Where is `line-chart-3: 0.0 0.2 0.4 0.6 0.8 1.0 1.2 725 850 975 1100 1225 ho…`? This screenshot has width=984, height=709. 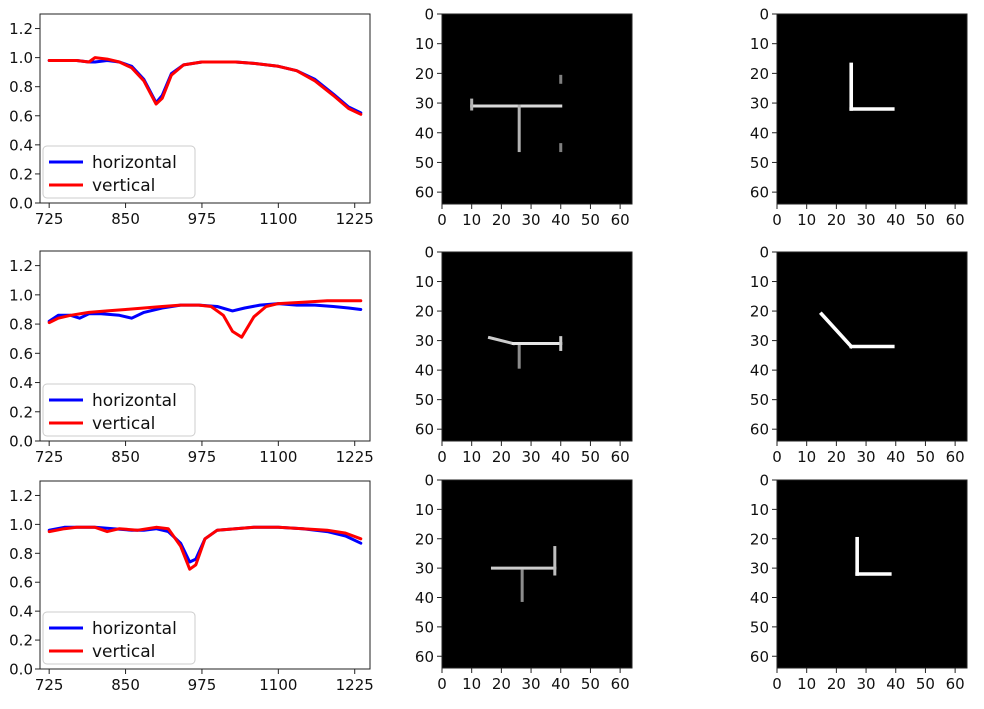
line-chart-3: 0.0 0.2 0.4 0.6 0.8 1.0 1.2 725 850 975 1100 1225 ho… is located at coordinates (191, 587).